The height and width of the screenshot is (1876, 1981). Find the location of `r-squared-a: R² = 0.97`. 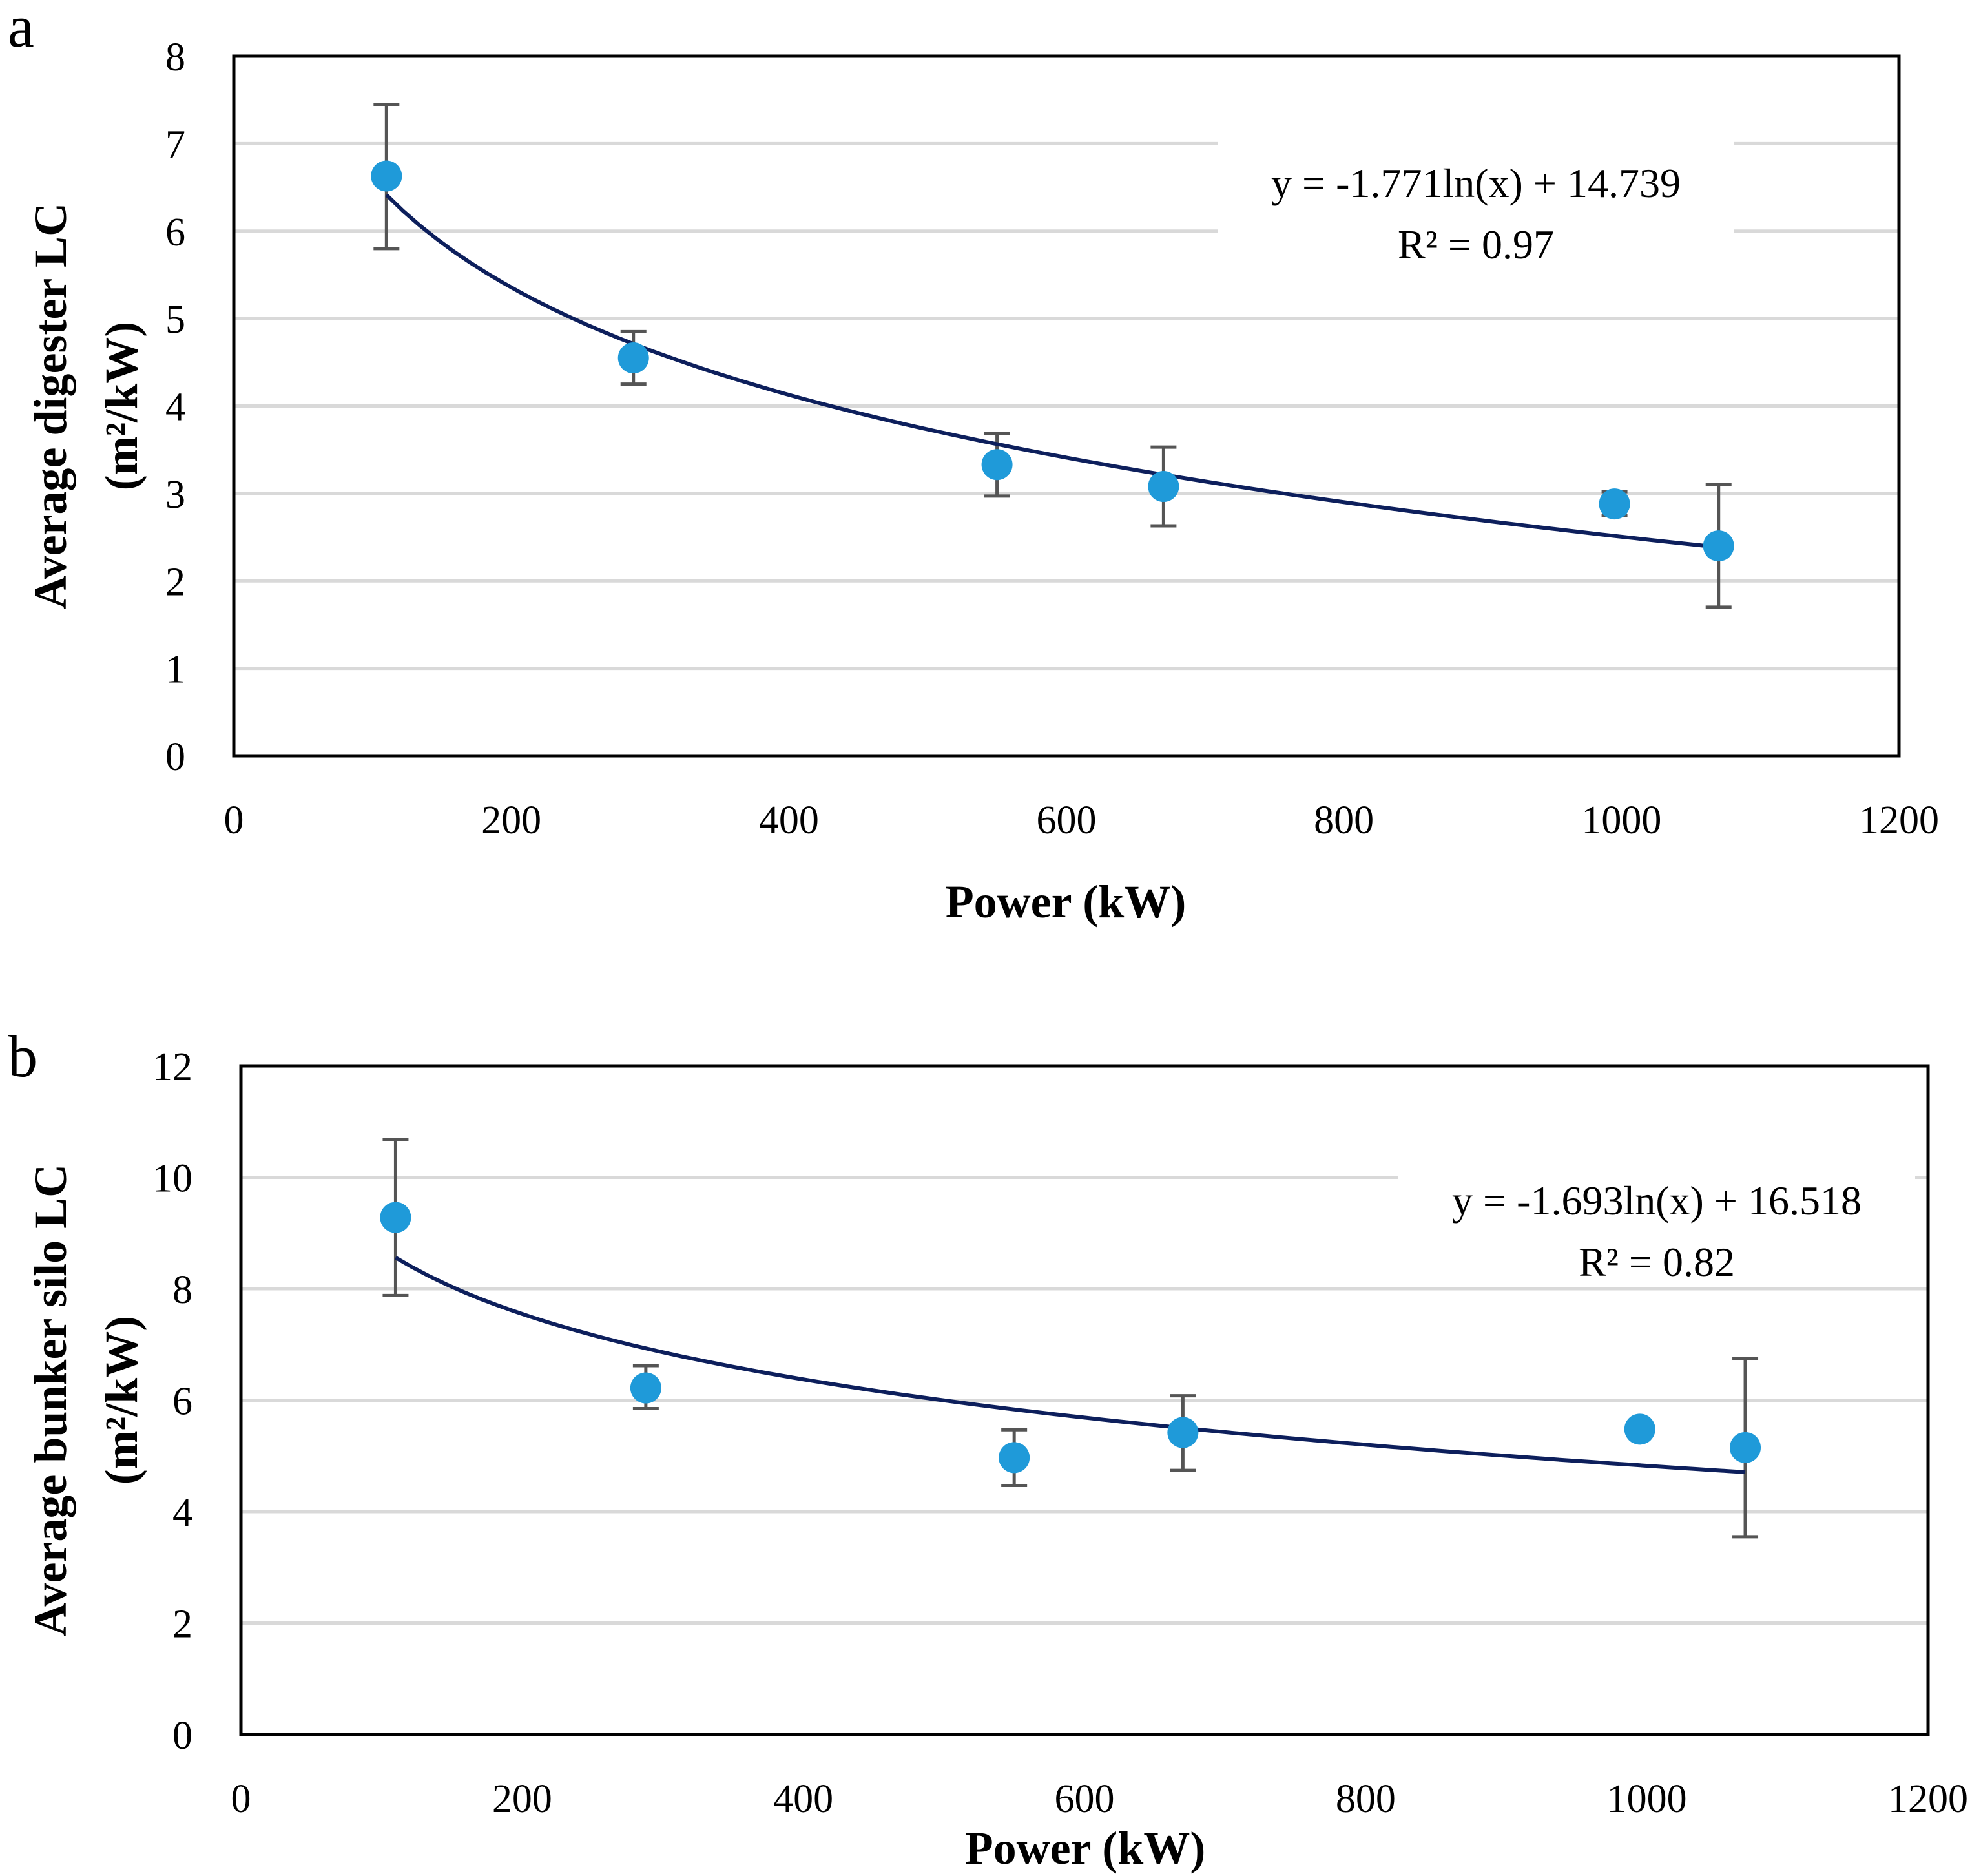

r-squared-a: R² = 0.97 is located at coordinates (1476, 244).